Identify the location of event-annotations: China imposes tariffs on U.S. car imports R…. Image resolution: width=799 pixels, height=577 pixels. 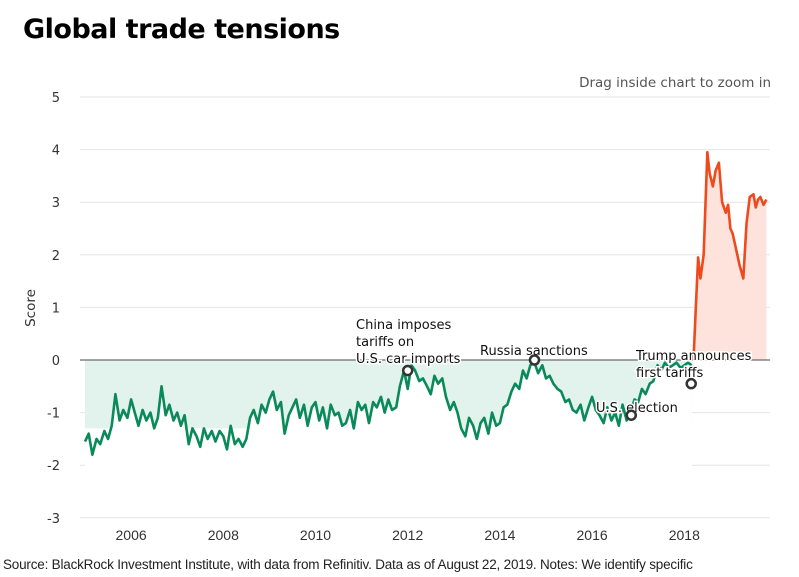
(554, 369).